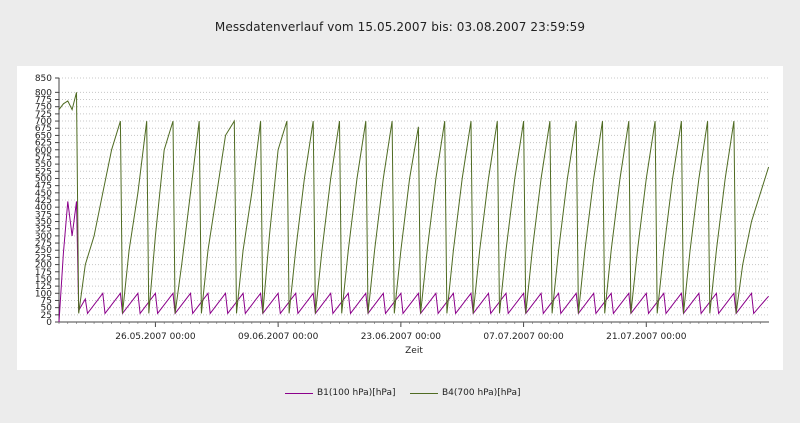 This screenshot has height=423, width=800. I want to click on x-tick-label: 21.07.2007 00:00, so click(646, 337).